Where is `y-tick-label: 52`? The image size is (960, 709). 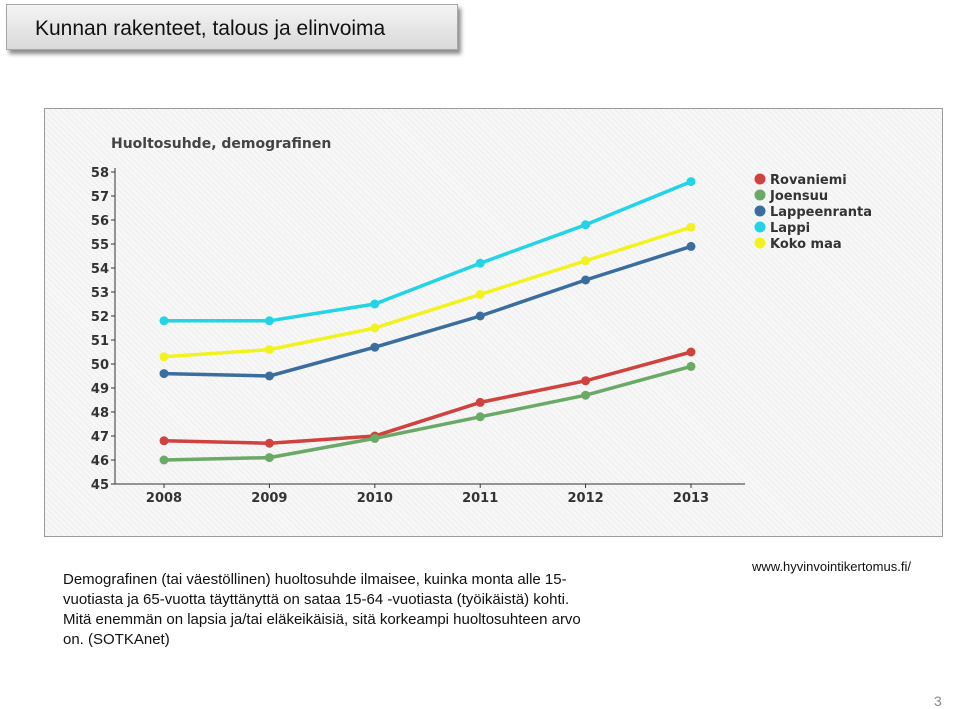
y-tick-label: 52 is located at coordinates (100, 317).